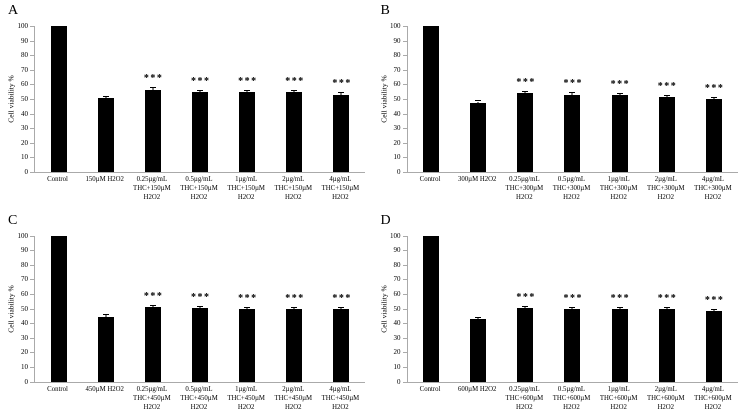 This screenshot has width=745, height=419. Describe the element at coordinates (713, 398) in the screenshot. I see `x-axis-tick-label: 4µg/mL THC+600µM H2O2` at that location.